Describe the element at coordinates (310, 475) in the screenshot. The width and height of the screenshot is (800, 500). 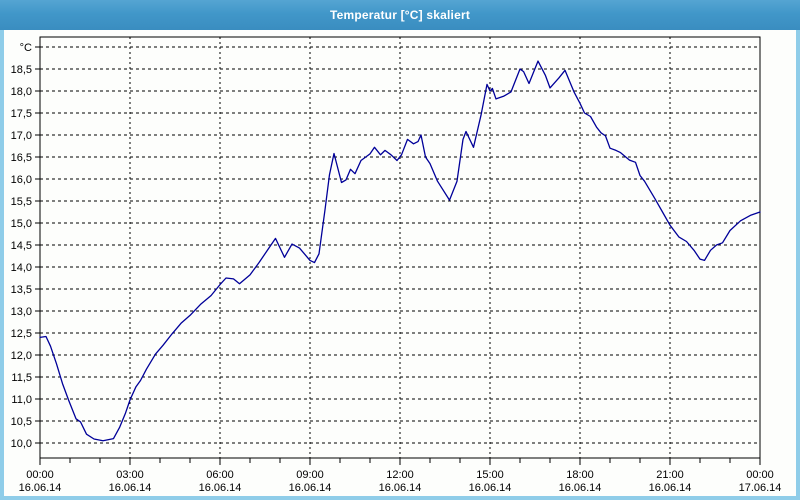
I see `x-tick-time-label: 09:00` at that location.